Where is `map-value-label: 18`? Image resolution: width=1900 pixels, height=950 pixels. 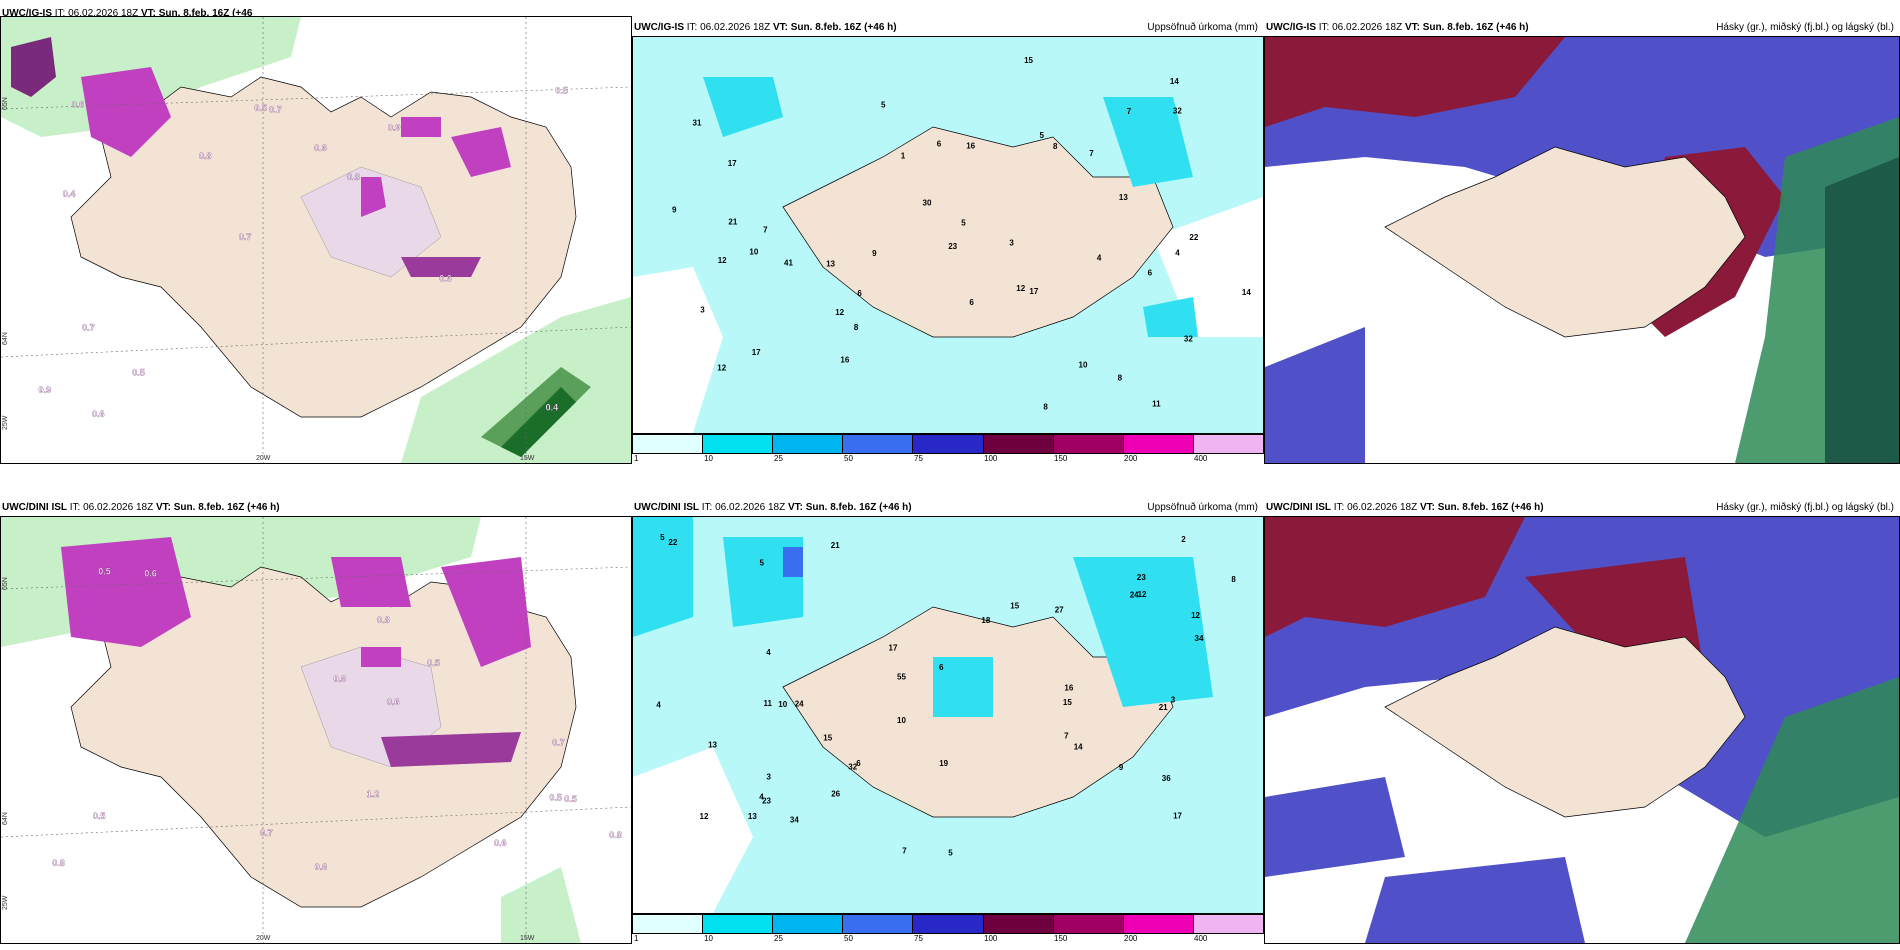 map-value-label: 18 is located at coordinates (985, 620).